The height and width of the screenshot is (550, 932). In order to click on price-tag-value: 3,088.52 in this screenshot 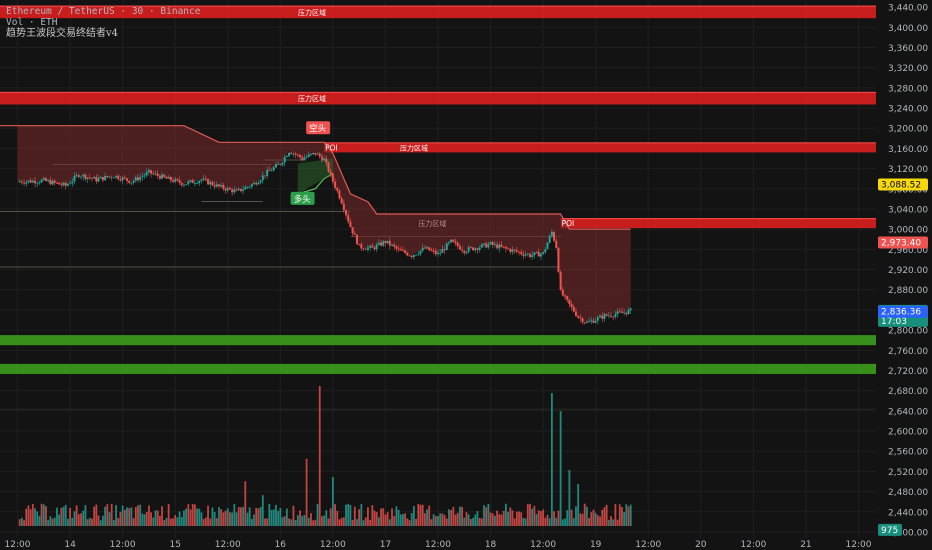, I will do `click(901, 185)`.